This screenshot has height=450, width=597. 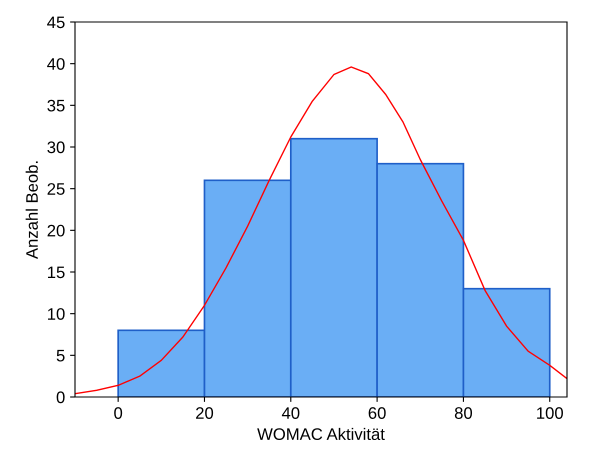 What do you see at coordinates (550, 413) in the screenshot?
I see `x-tick-label: 100` at bounding box center [550, 413].